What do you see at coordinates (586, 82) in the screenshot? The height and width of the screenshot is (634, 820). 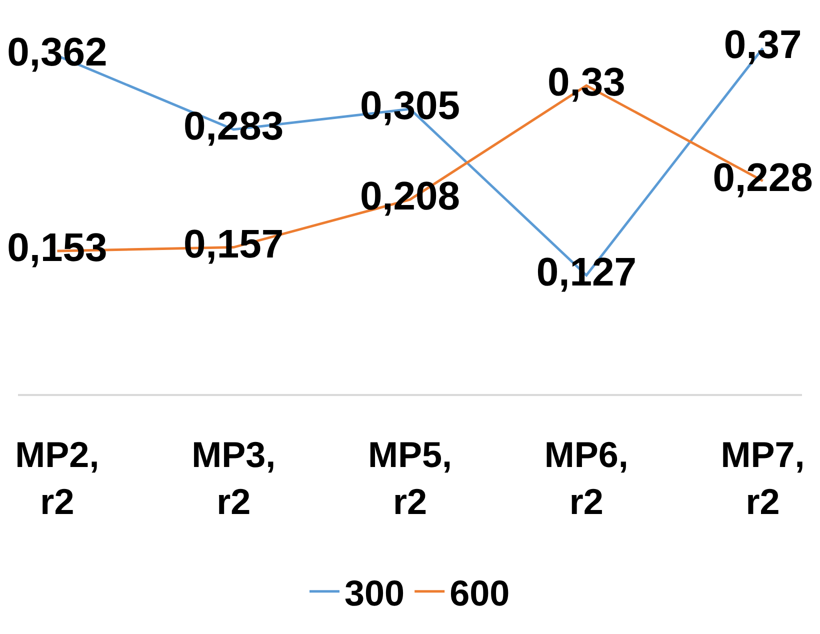 I see `data-label: 0,33` at bounding box center [586, 82].